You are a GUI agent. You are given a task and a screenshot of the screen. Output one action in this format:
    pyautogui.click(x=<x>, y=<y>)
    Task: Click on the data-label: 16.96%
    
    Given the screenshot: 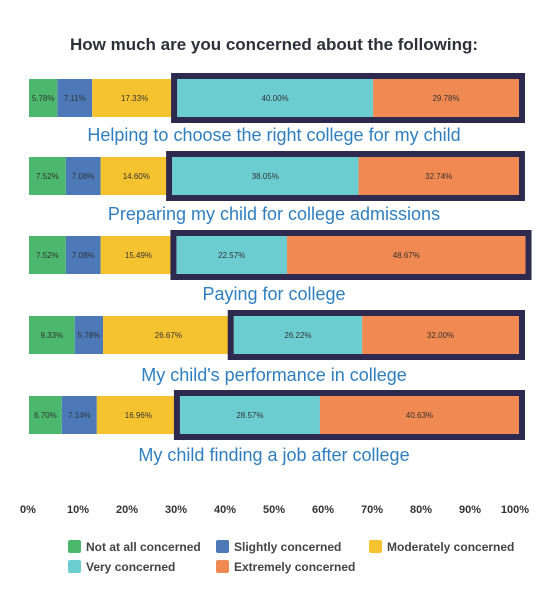 What is the action you would take?
    pyautogui.click(x=138, y=415)
    